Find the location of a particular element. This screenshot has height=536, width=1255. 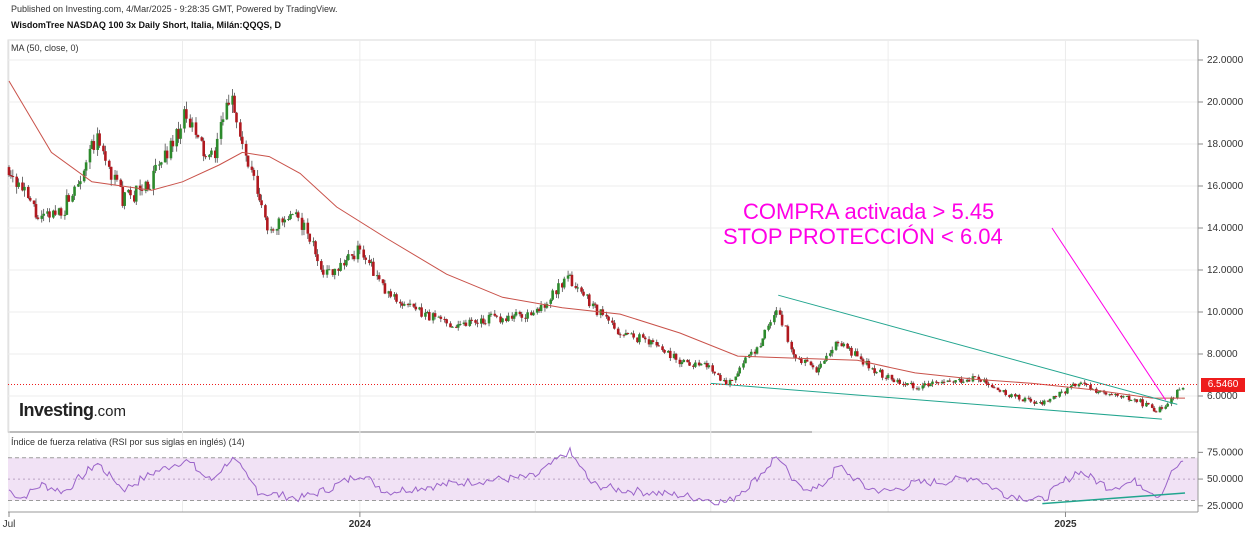

rsi-tick-label: 25.0000 is located at coordinates (1225, 506).